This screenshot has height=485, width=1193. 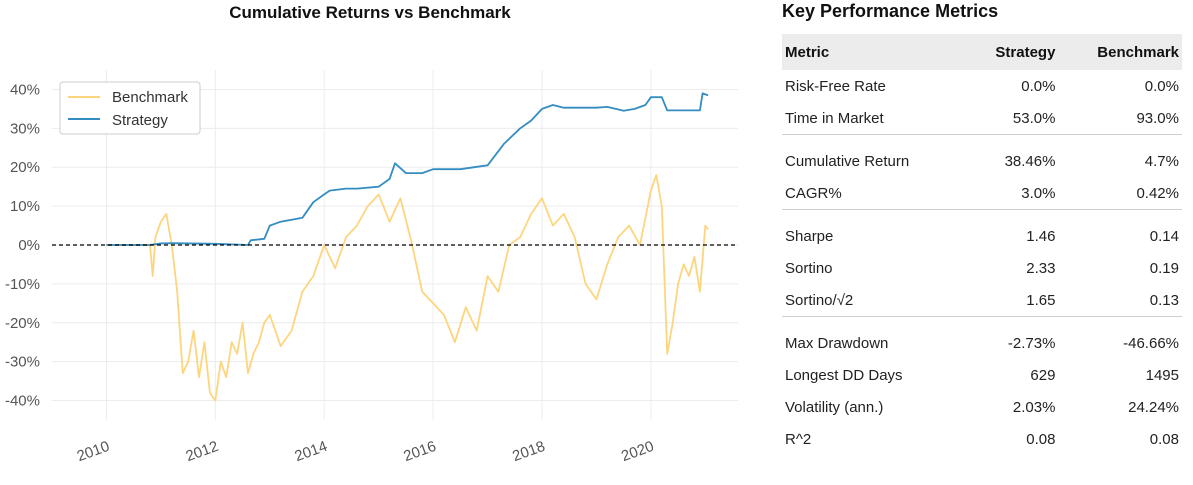 I want to click on strategy-value: 1.65, so click(x=1041, y=300).